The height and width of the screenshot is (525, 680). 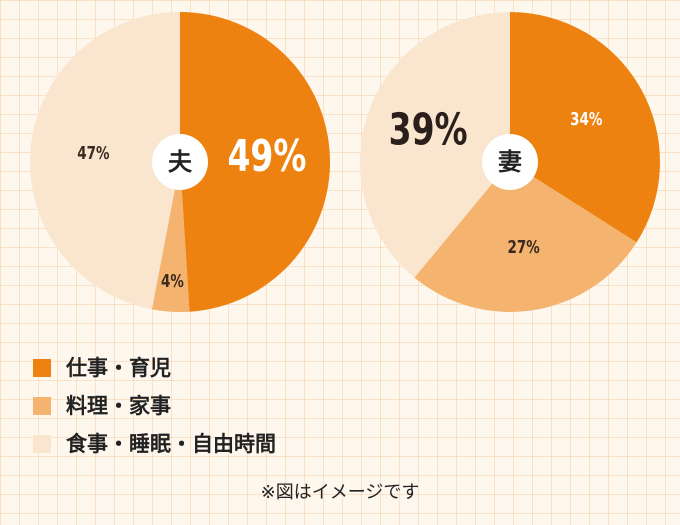 What do you see at coordinates (118, 406) in the screenshot?
I see `legend-label: 料理・家事` at bounding box center [118, 406].